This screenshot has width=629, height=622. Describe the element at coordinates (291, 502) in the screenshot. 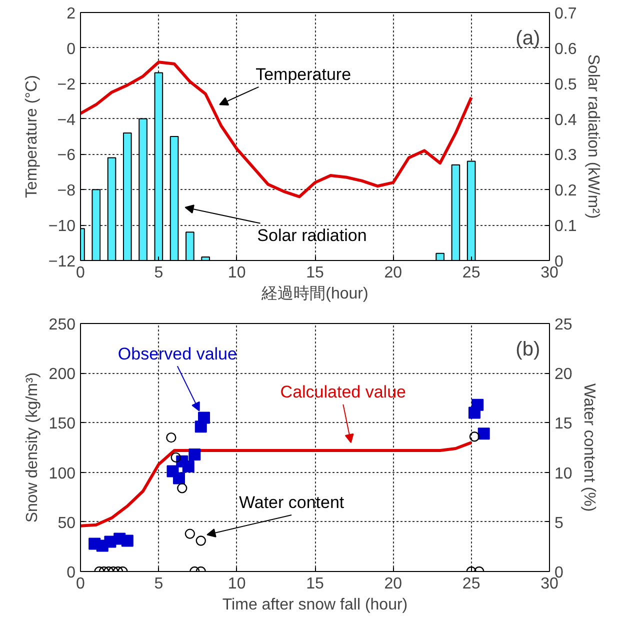

I see `annotation: Water content` at that location.